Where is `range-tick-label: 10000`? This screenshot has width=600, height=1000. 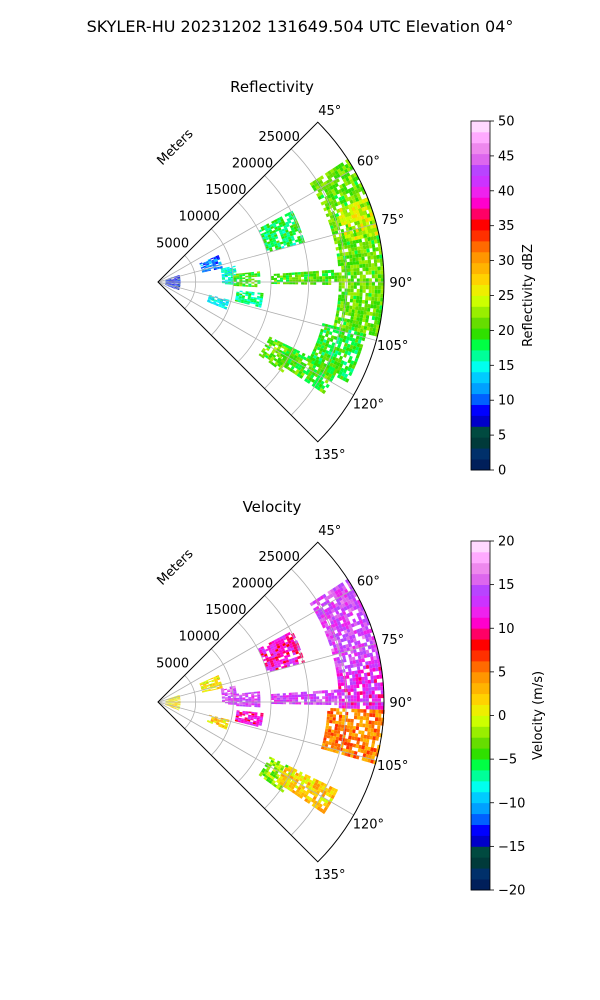
range-tick-label: 10000 is located at coordinates (199, 637).